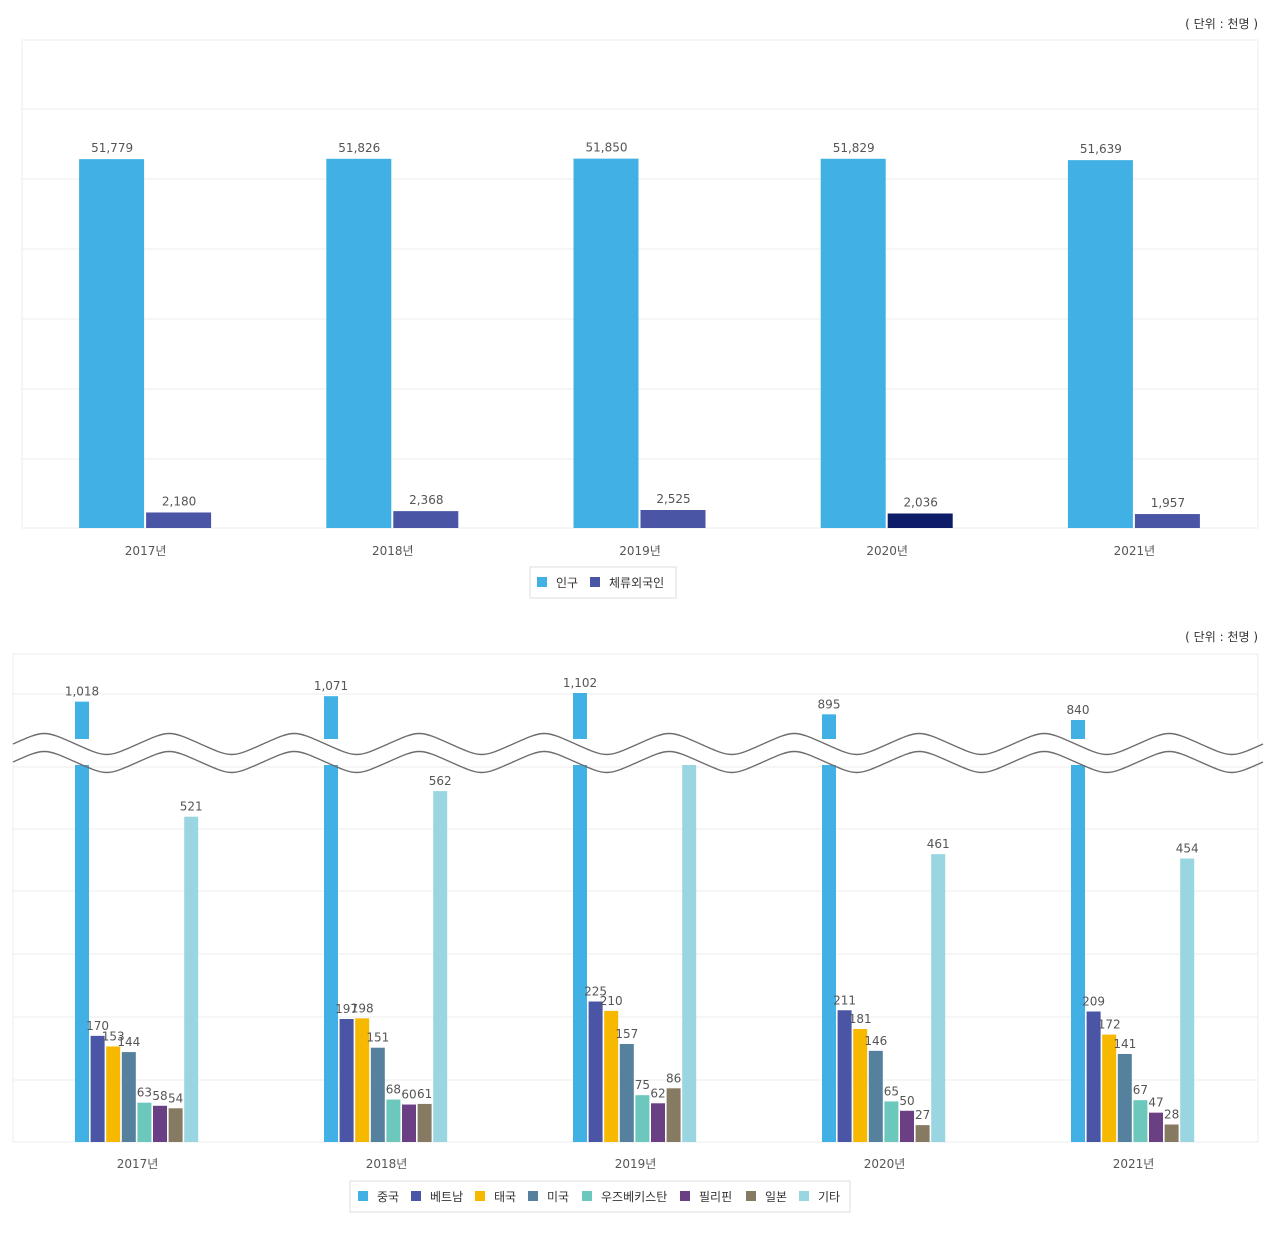  What do you see at coordinates (393, 551) in the screenshot?
I see `x-tick-label: 2018년` at bounding box center [393, 551].